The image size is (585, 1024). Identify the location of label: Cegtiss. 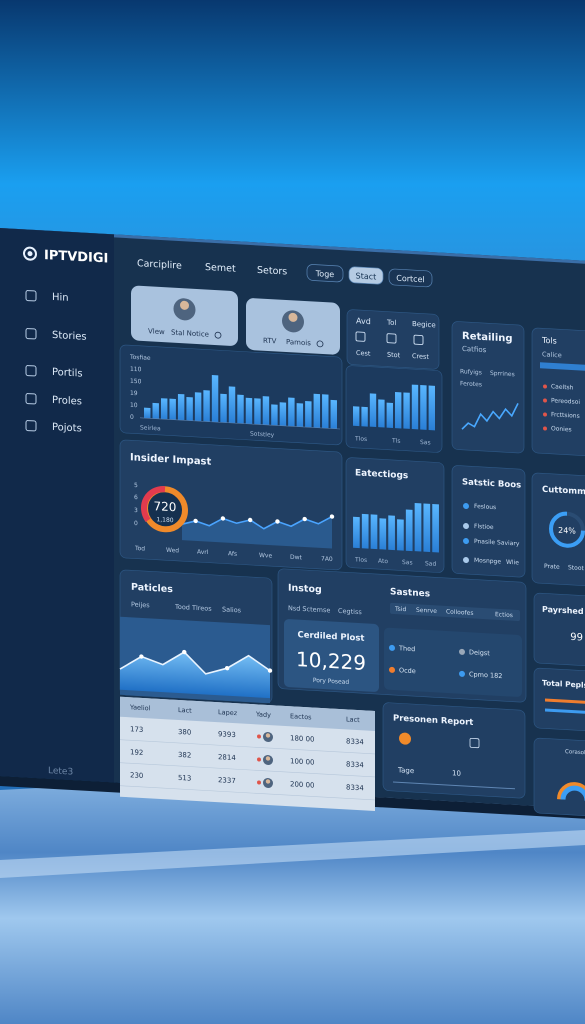
(350, 611).